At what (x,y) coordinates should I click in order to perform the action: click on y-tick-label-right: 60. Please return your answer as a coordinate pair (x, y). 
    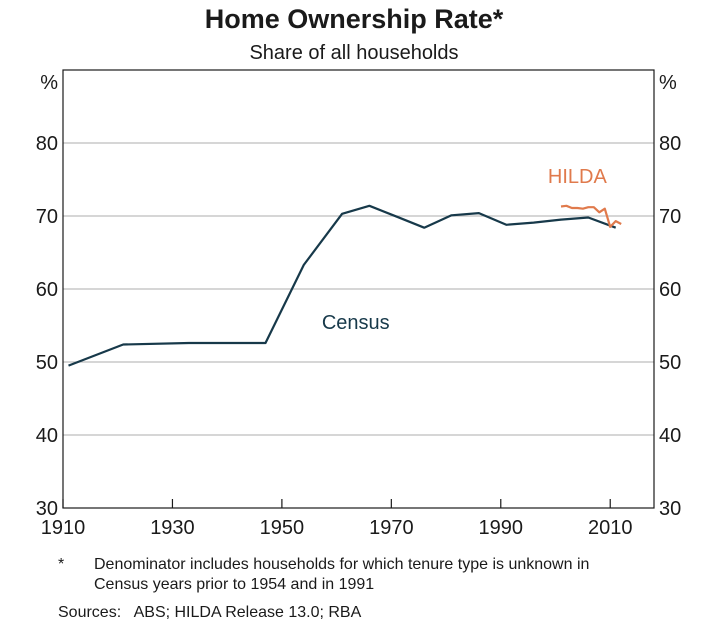
    Looking at the image, I should click on (670, 290).